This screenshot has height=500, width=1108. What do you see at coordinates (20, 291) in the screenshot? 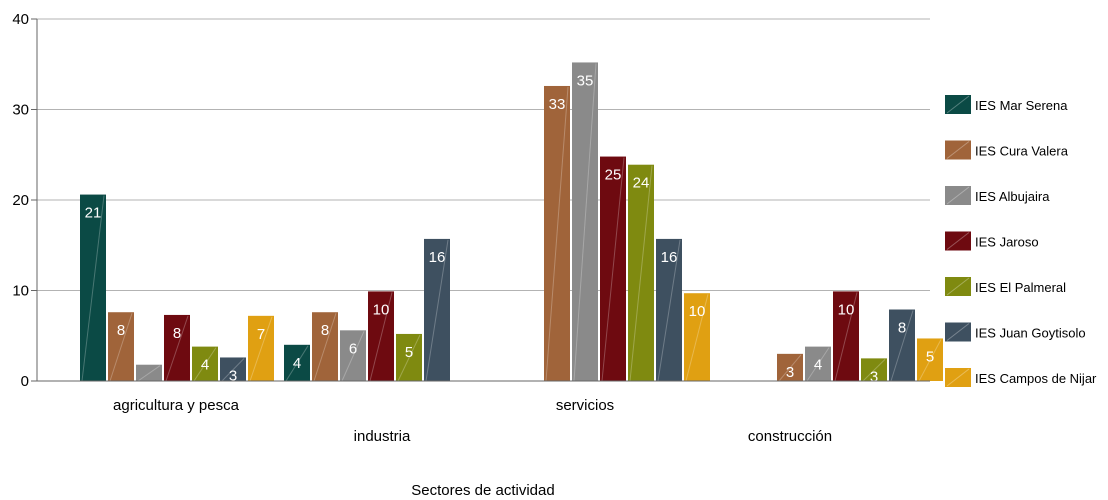
I see `y-tick-label: 10` at bounding box center [20, 291].